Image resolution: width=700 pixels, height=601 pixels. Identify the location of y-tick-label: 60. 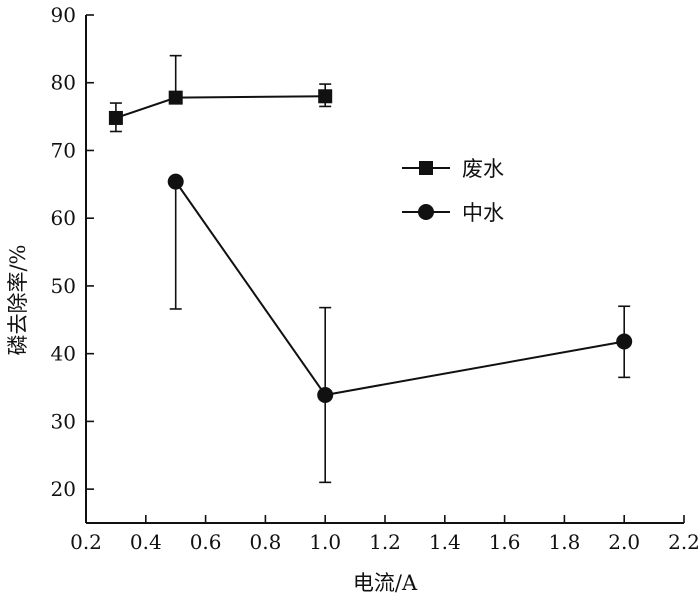
(63, 218).